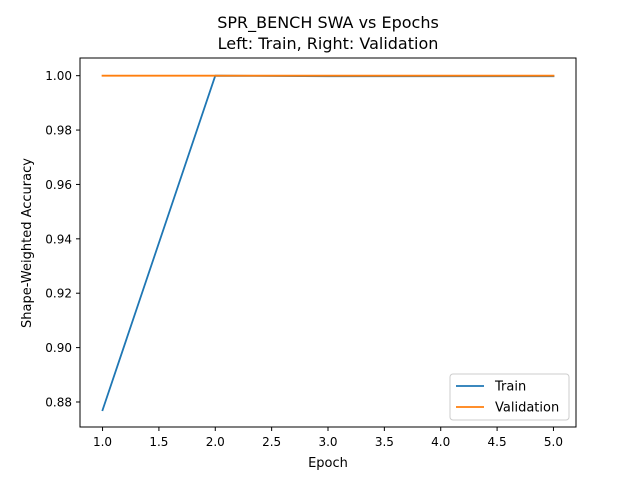 The width and height of the screenshot is (640, 480). What do you see at coordinates (27, 243) in the screenshot?
I see `y-axis-label: Shape-Weighted Accuracy` at bounding box center [27, 243].